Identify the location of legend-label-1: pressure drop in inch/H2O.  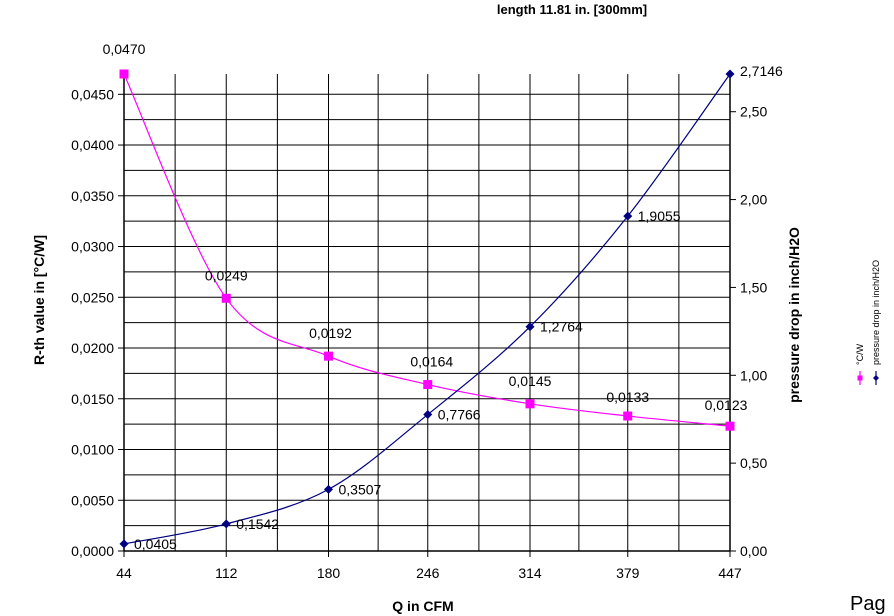
(876, 312).